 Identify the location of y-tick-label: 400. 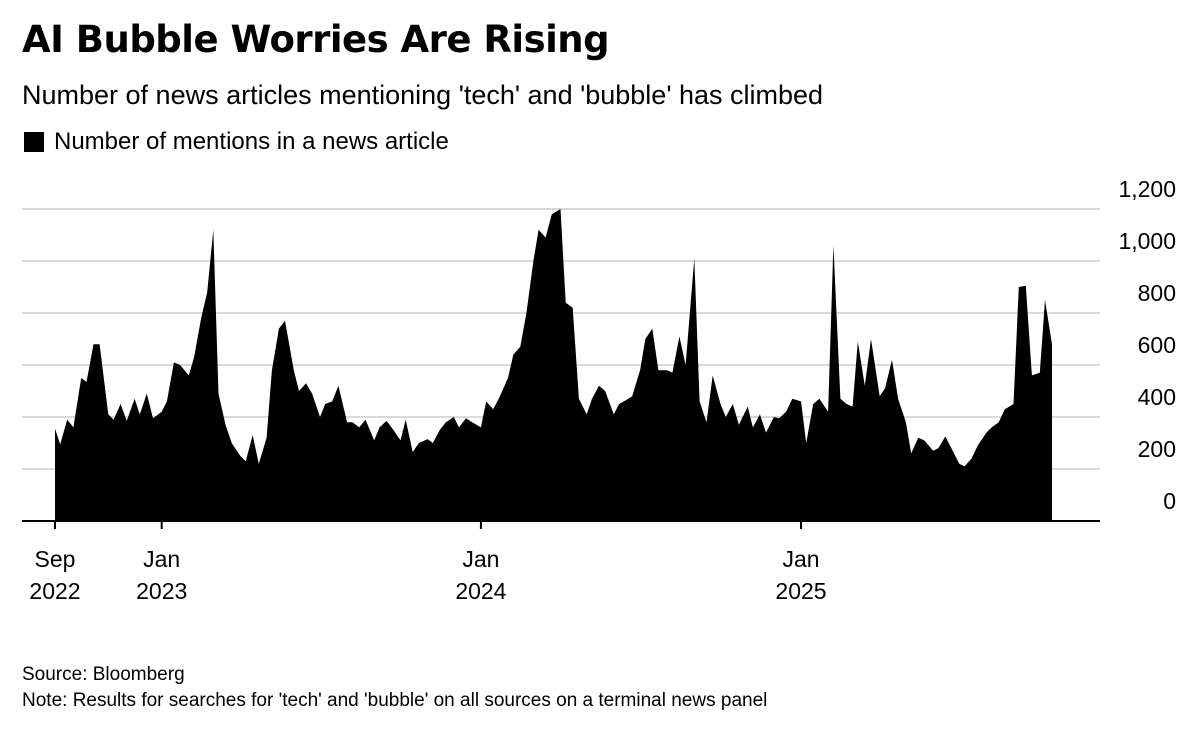
(1157, 397).